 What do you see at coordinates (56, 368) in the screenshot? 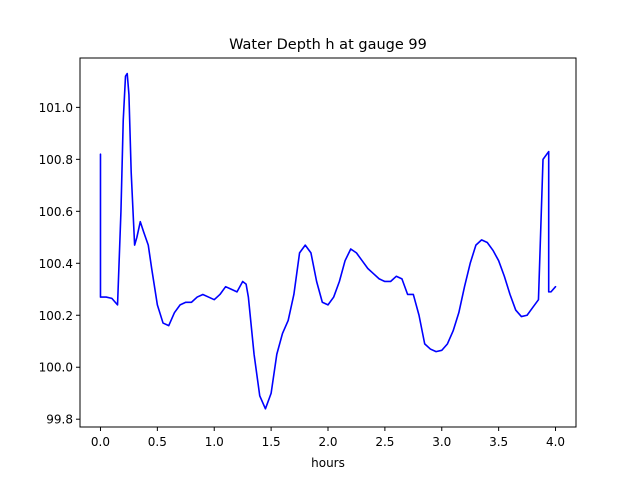
I see `y-tick-label: 100.0` at bounding box center [56, 368].